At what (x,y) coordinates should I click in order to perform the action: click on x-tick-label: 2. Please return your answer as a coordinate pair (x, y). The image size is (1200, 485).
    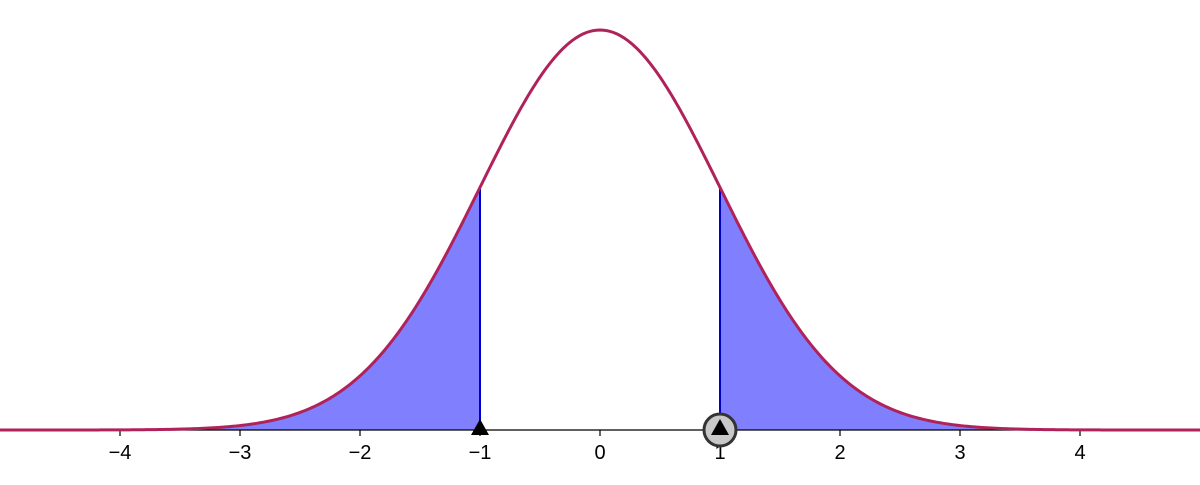
    Looking at the image, I should click on (839, 453).